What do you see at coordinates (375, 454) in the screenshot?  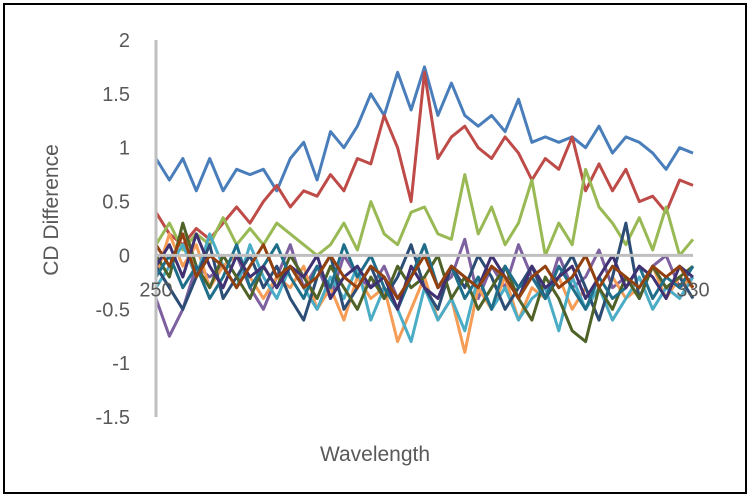 I see `x-axis-title: Wavelength` at bounding box center [375, 454].